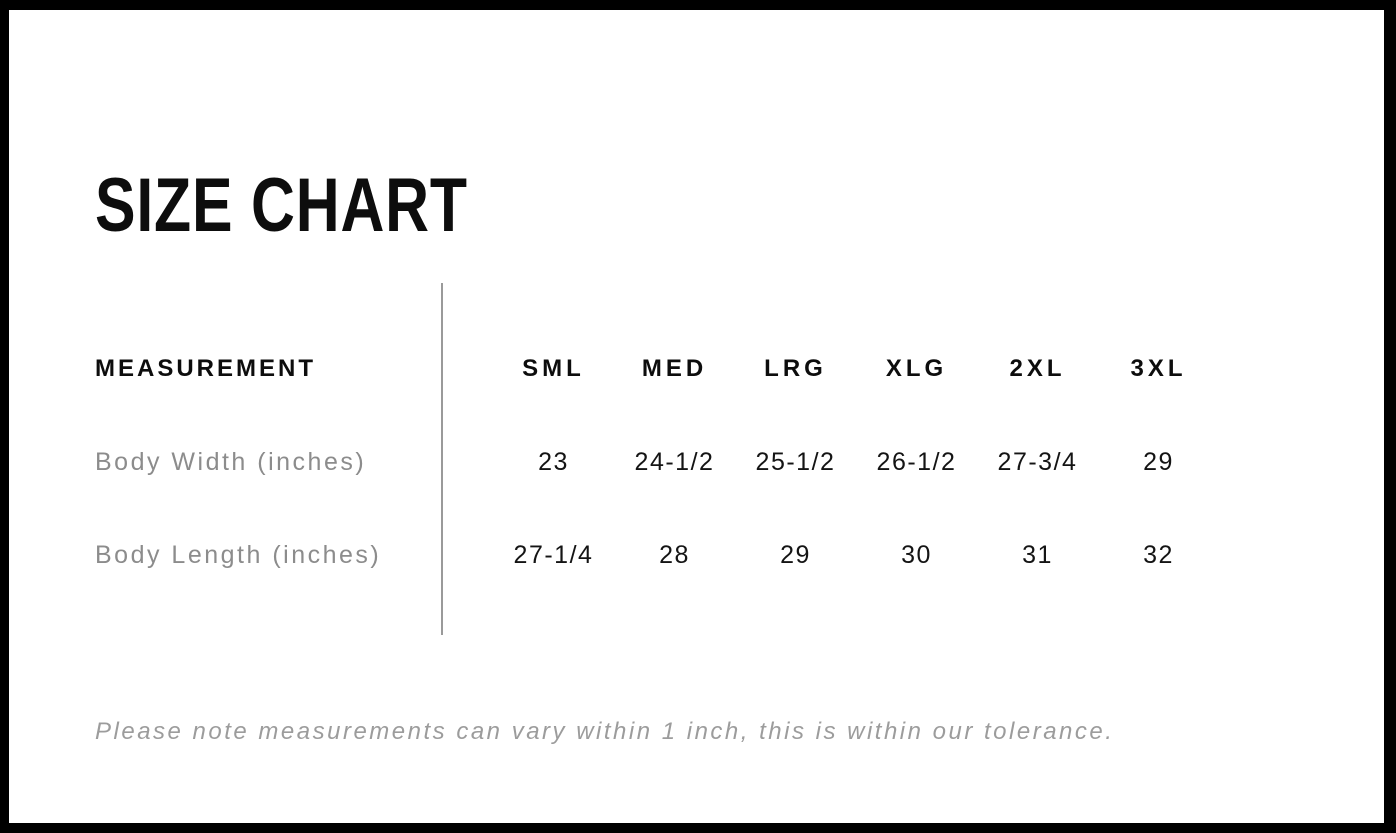  What do you see at coordinates (916, 368) in the screenshot?
I see `column-header-xlg: XLG` at bounding box center [916, 368].